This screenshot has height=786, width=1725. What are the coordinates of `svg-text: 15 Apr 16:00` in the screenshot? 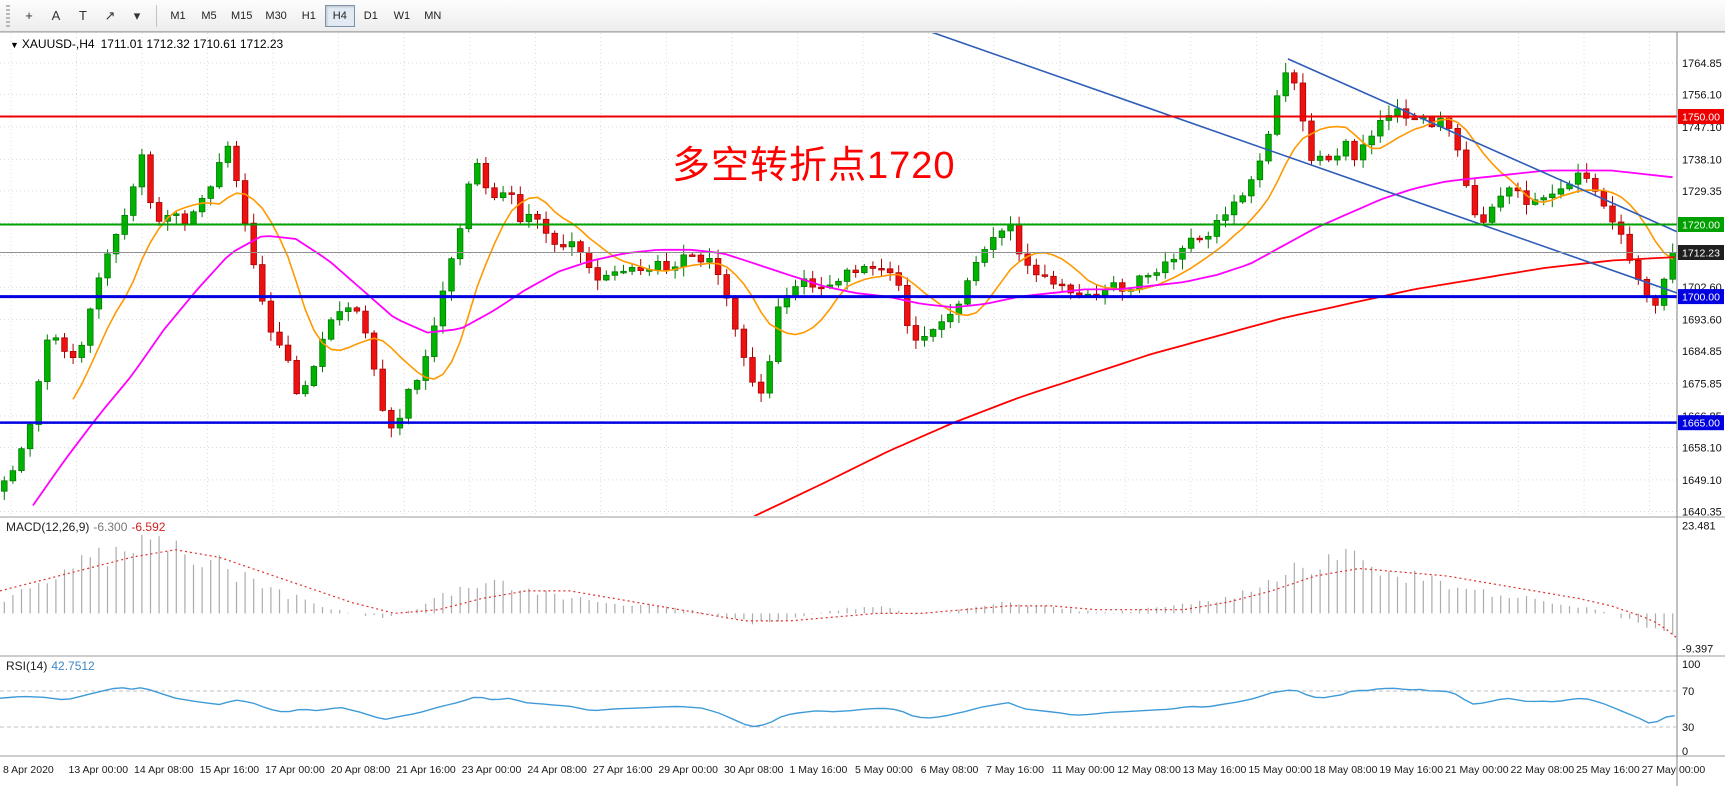 It's located at (230, 770).